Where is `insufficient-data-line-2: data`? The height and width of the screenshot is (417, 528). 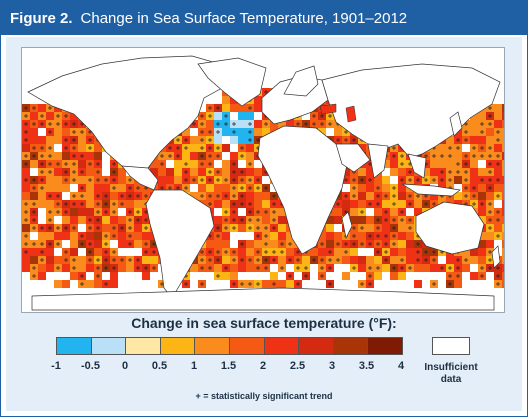 insufficient-data-line-2: data is located at coordinates (451, 379).